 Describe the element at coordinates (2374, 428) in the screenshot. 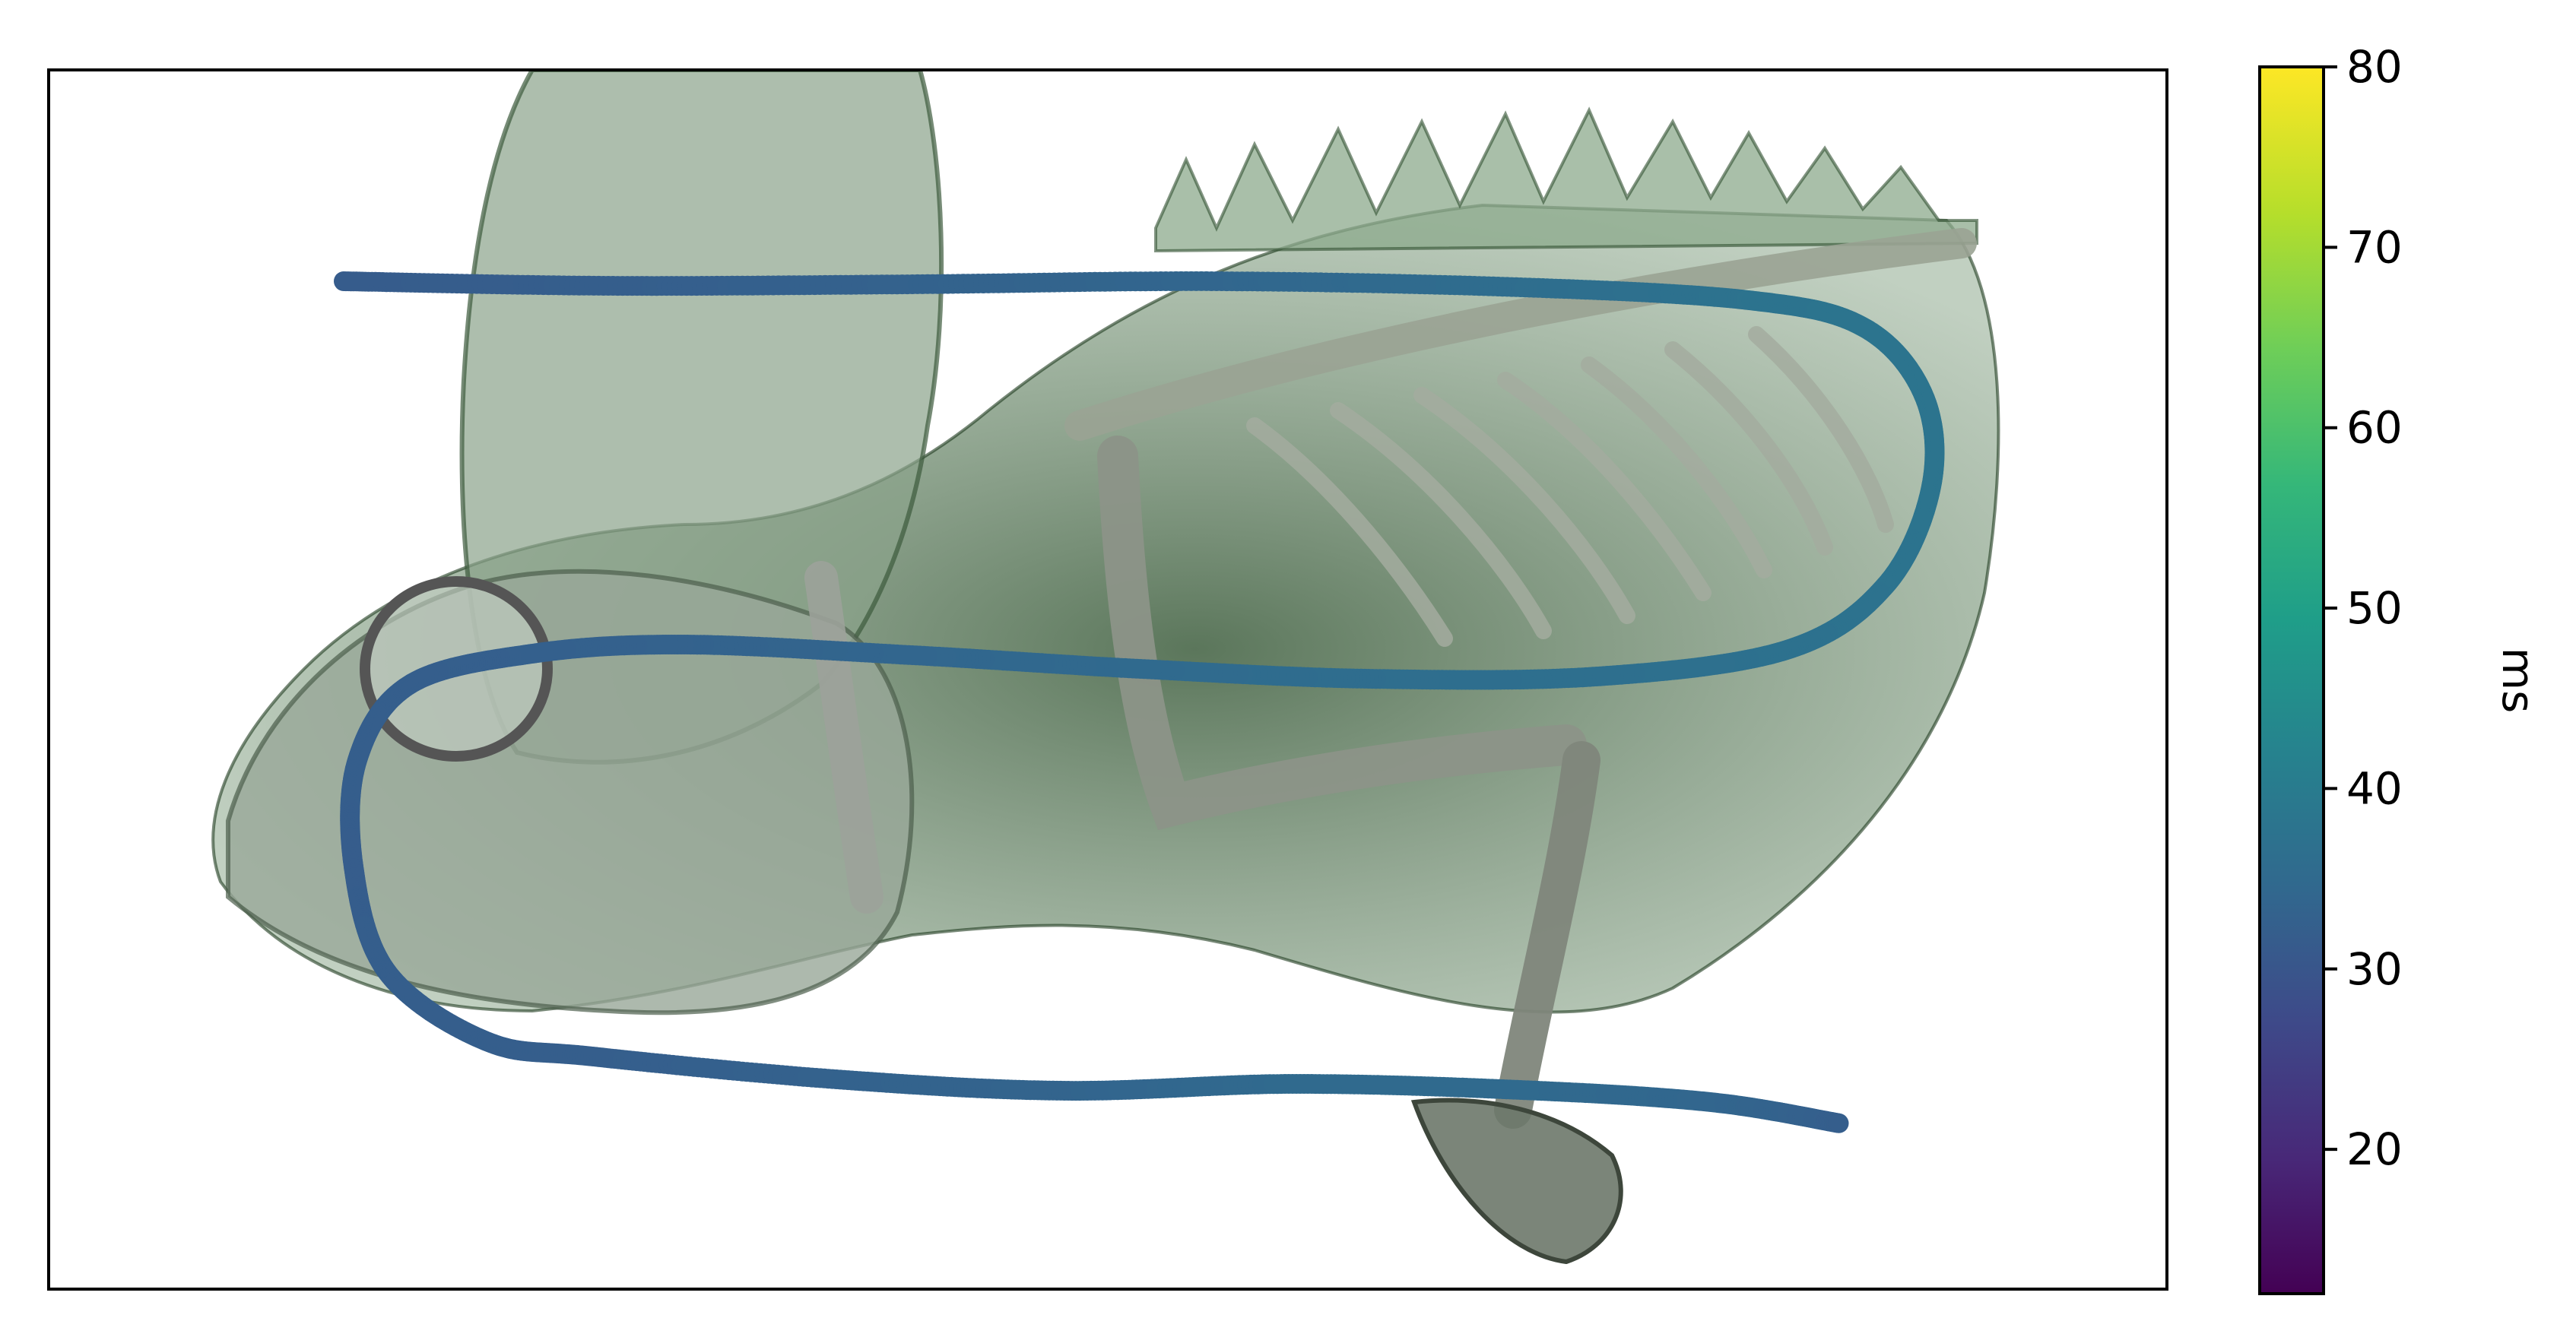

I see `colorbar-tick-label: 60` at that location.